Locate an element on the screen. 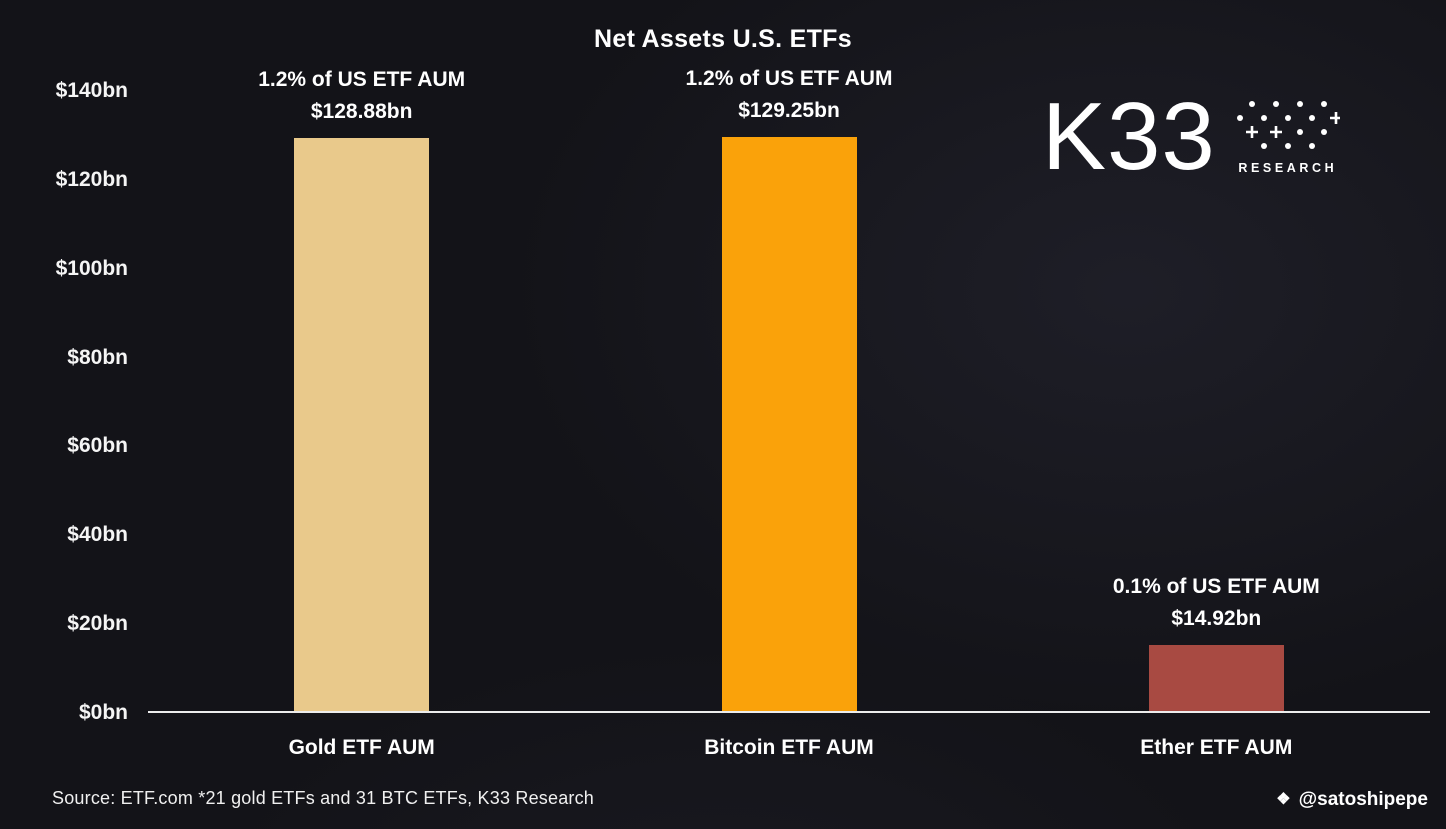  x-axis-labels: Gold ETF AUM Bitcoin ETF AUM Ether ETF AUM is located at coordinates (789, 743).